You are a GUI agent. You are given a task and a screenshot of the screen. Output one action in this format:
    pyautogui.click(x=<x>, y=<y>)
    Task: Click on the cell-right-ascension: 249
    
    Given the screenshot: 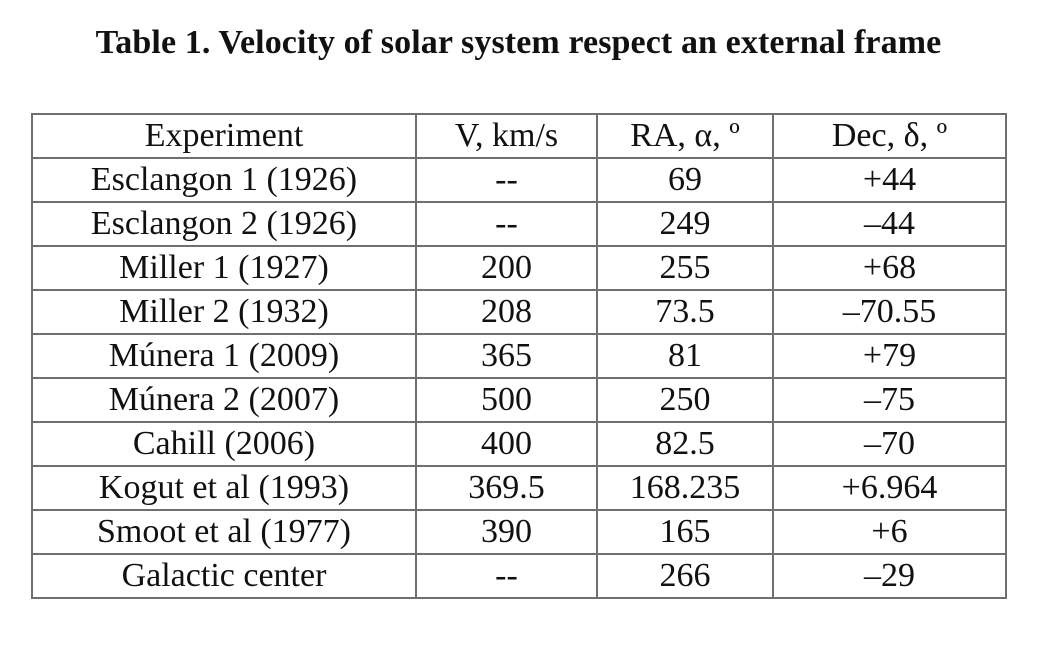 What is the action you would take?
    pyautogui.click(x=685, y=224)
    